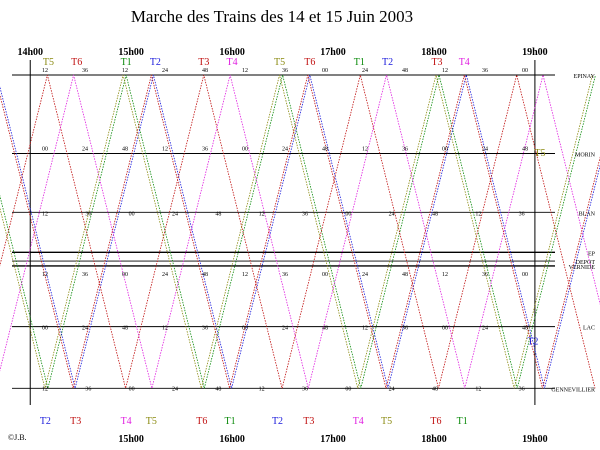  What do you see at coordinates (232, 52) in the screenshot?
I see `time-tick-top: 16h00` at bounding box center [232, 52].